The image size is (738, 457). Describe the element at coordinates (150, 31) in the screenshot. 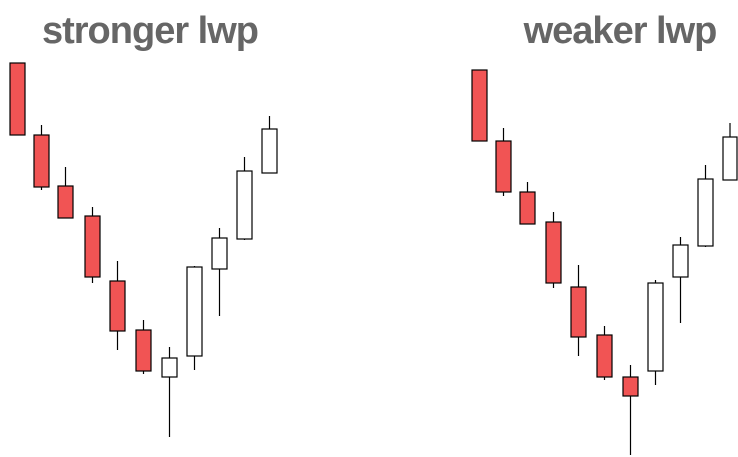

I see `panel-title: stronger lwp` at that location.